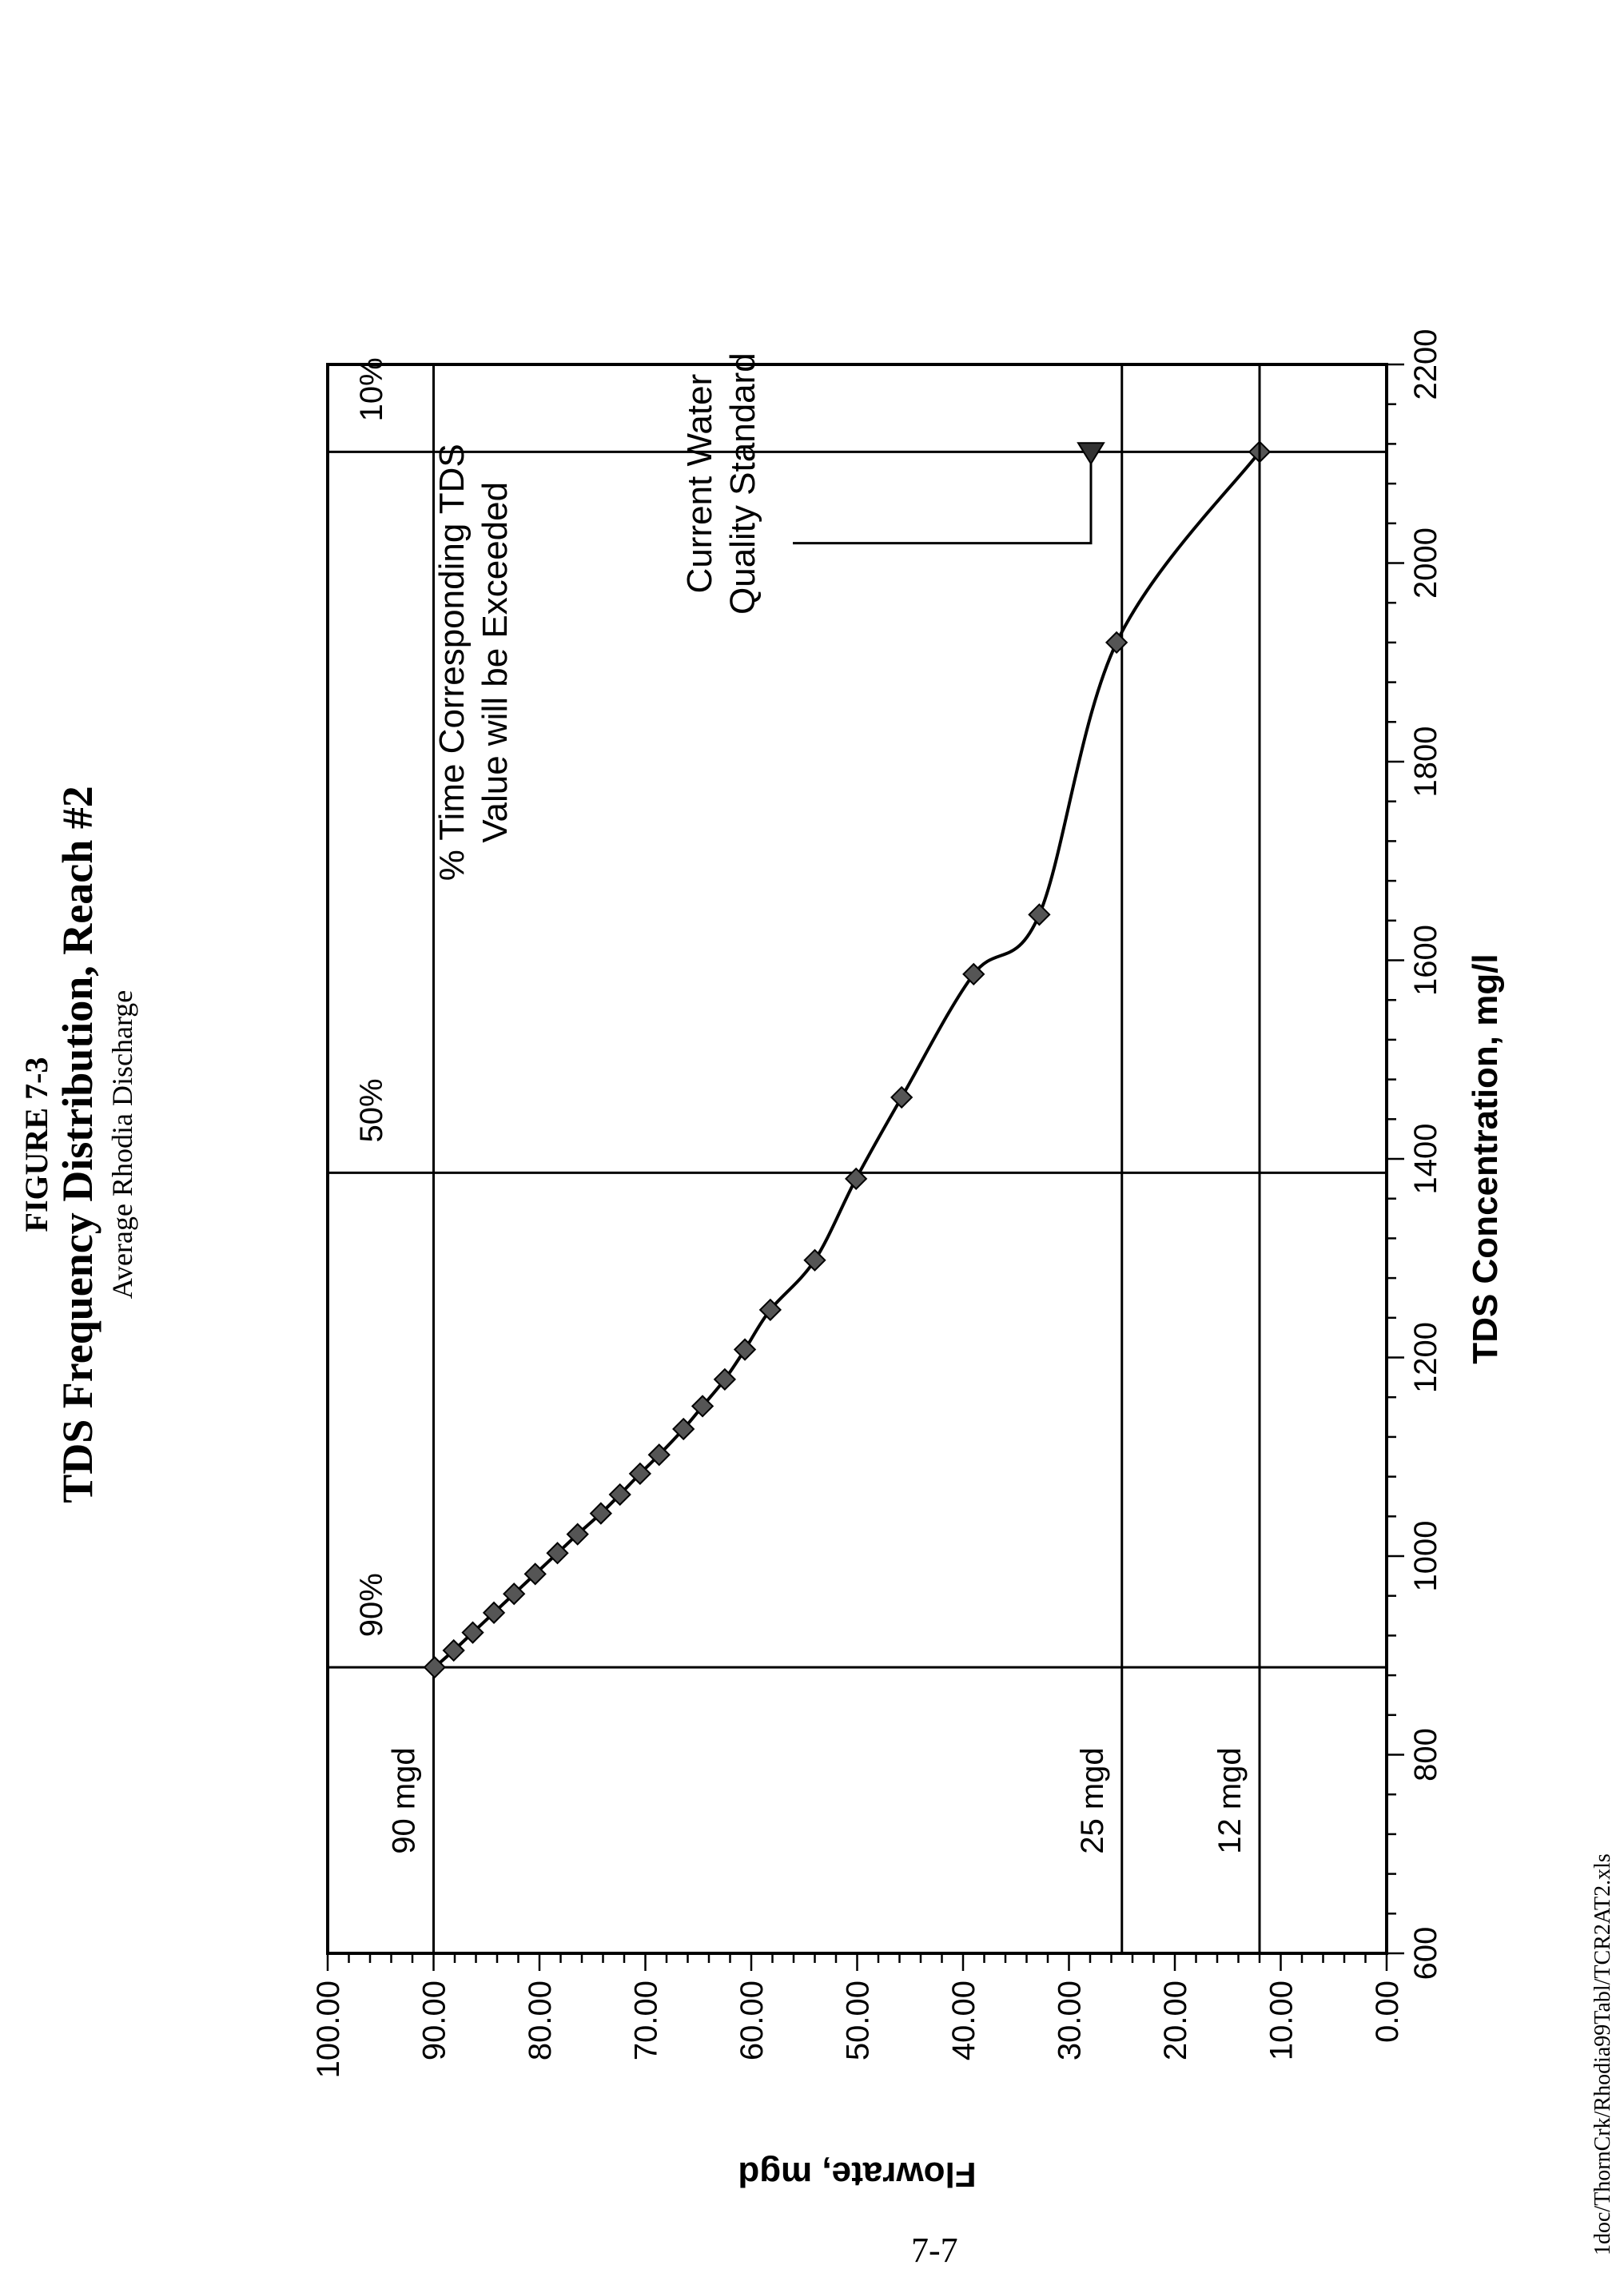 This screenshot has width=1624, height=2289. Describe the element at coordinates (1425, 1556) in the screenshot. I see `x-tick-label: 1000` at that location.